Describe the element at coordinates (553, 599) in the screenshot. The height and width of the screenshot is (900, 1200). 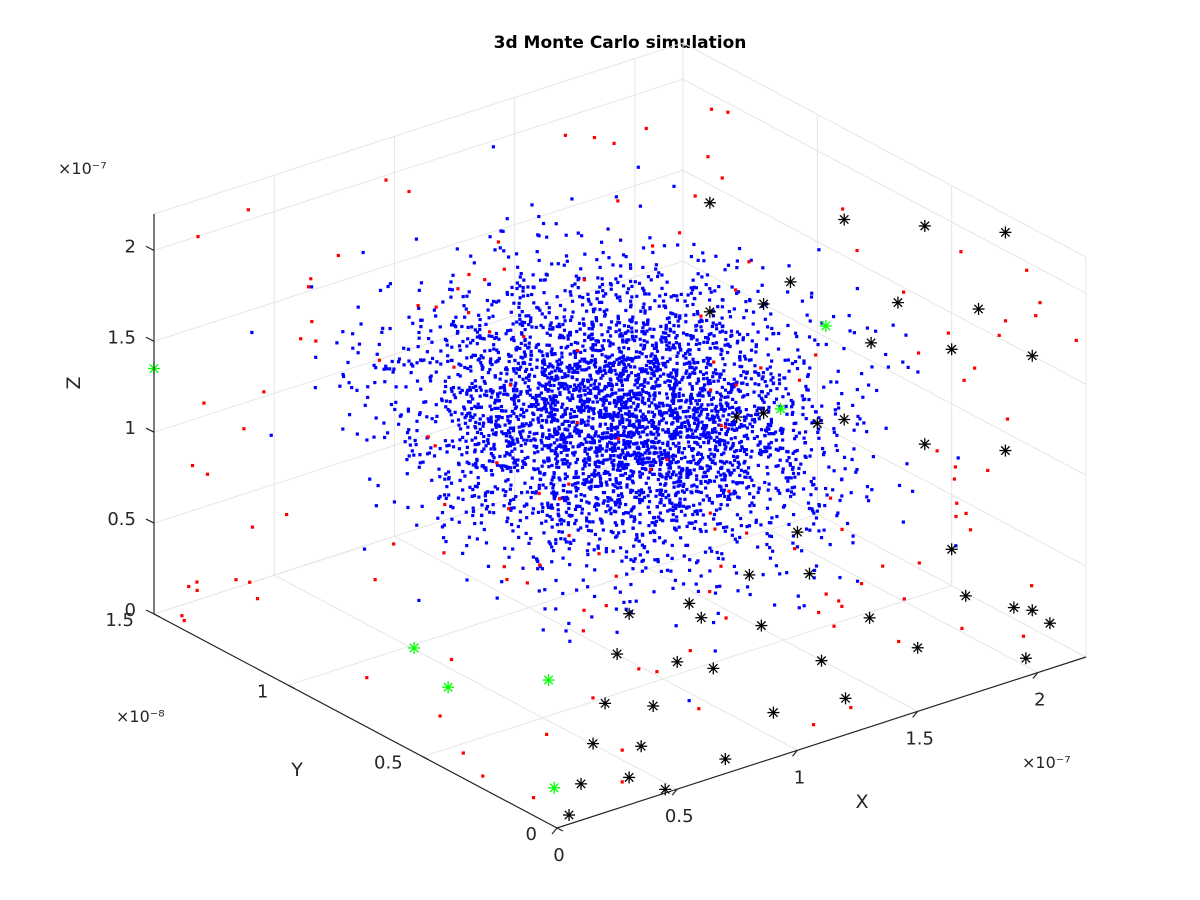
I see `grid-line-y` at that location.